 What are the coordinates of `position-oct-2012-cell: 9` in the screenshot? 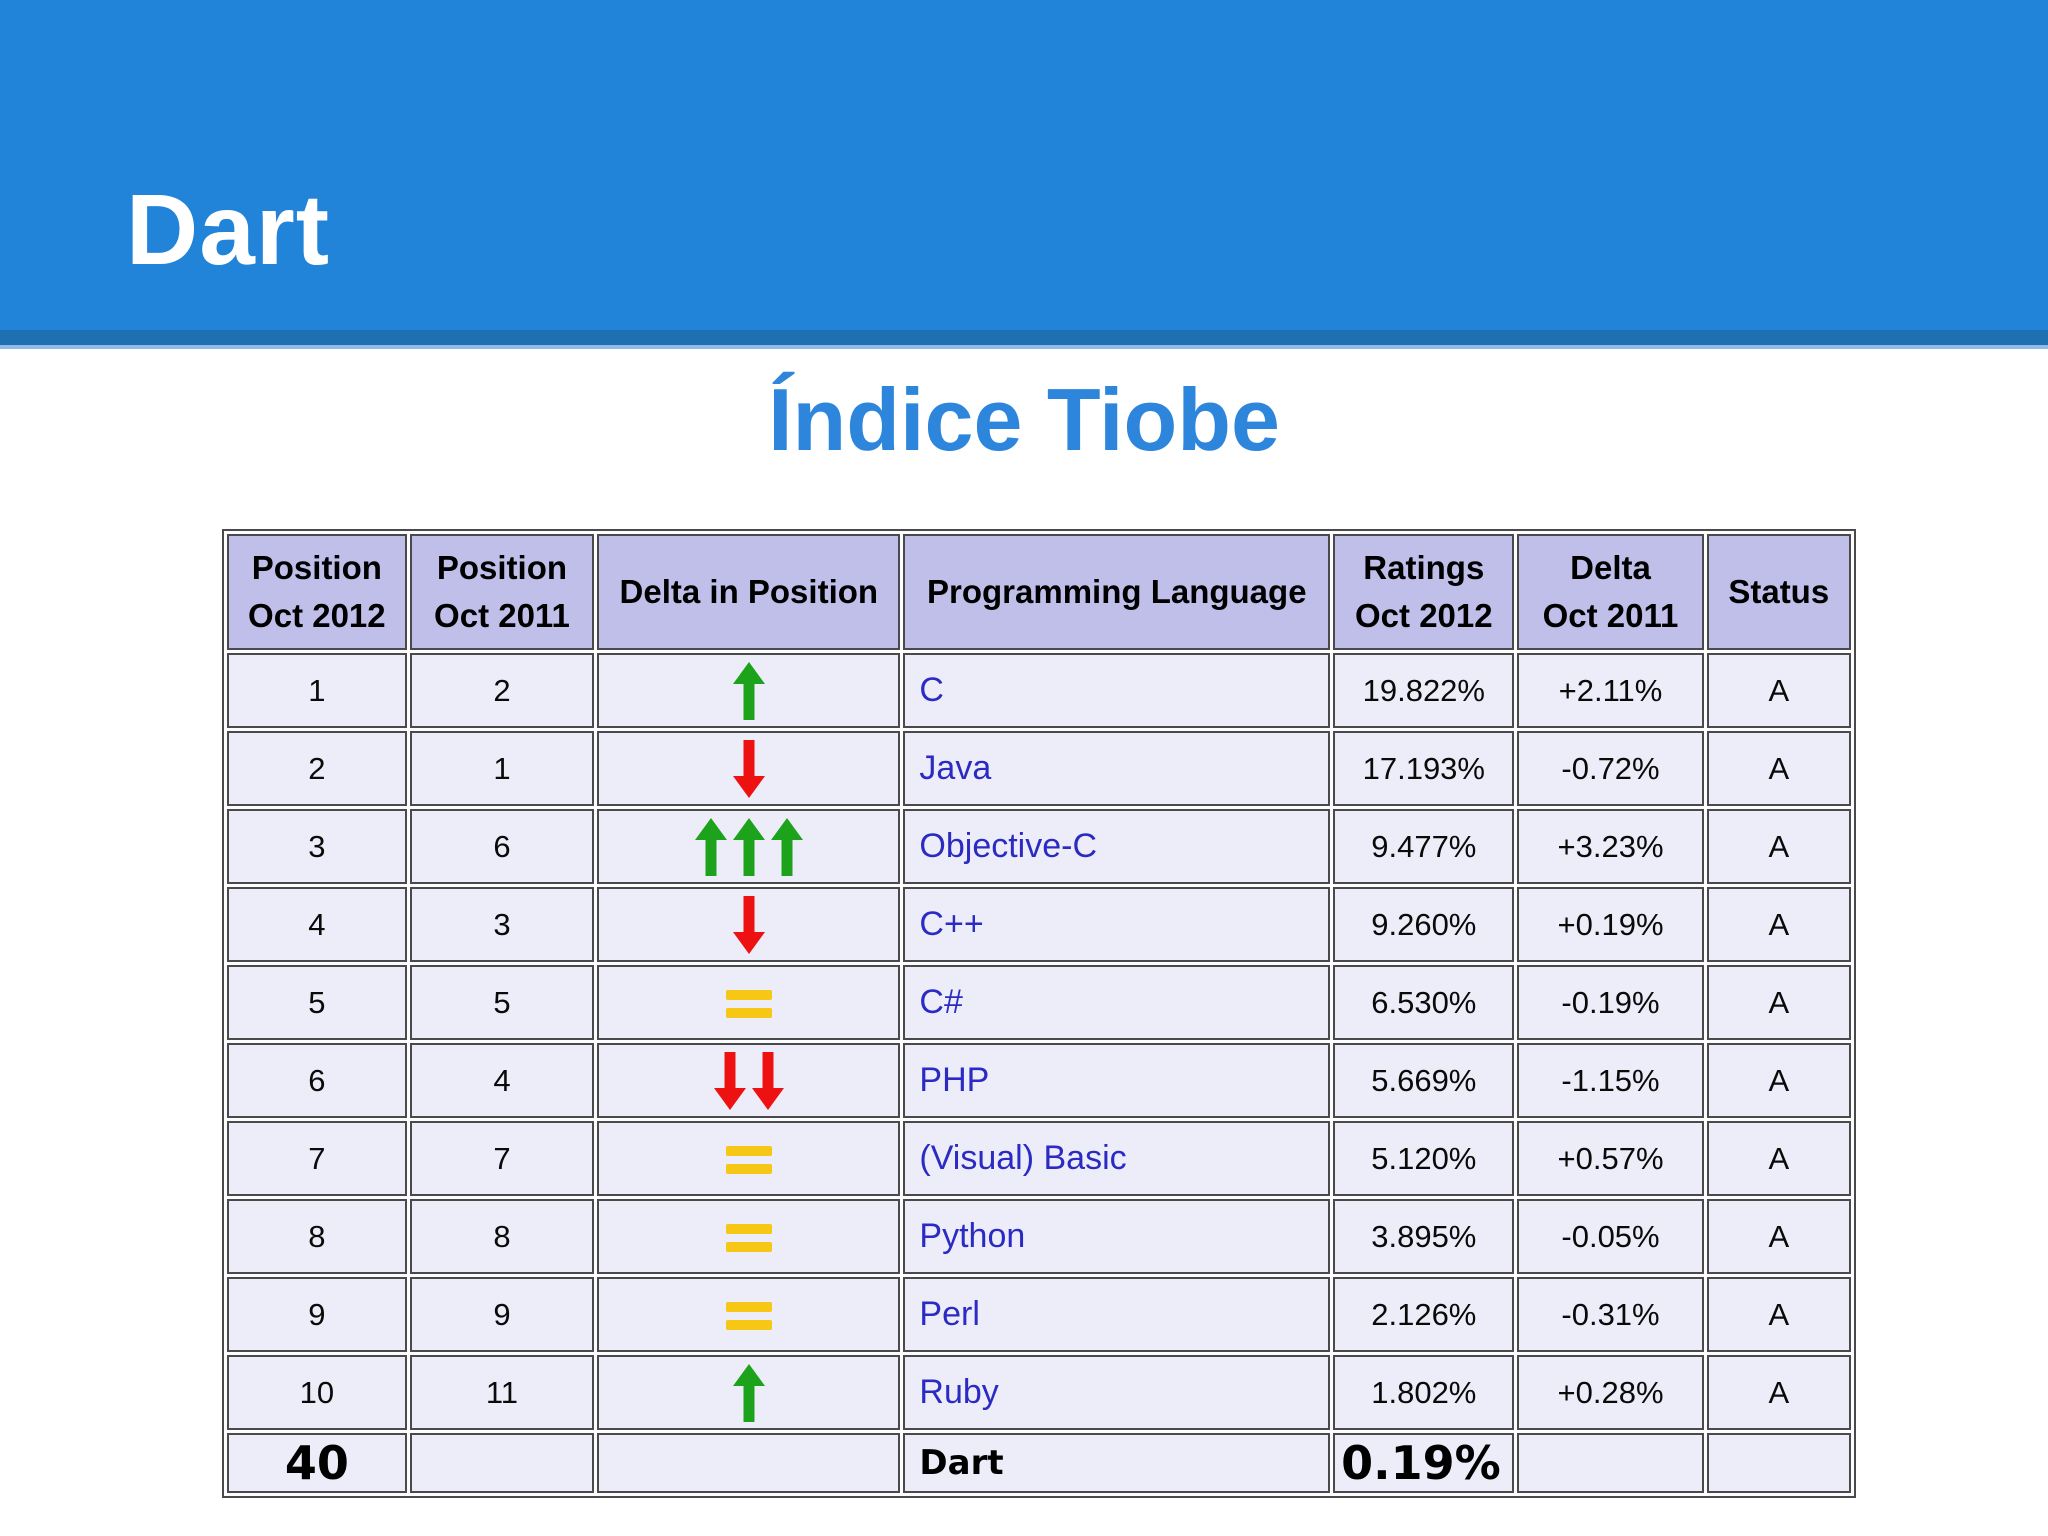 It's located at (317, 1314).